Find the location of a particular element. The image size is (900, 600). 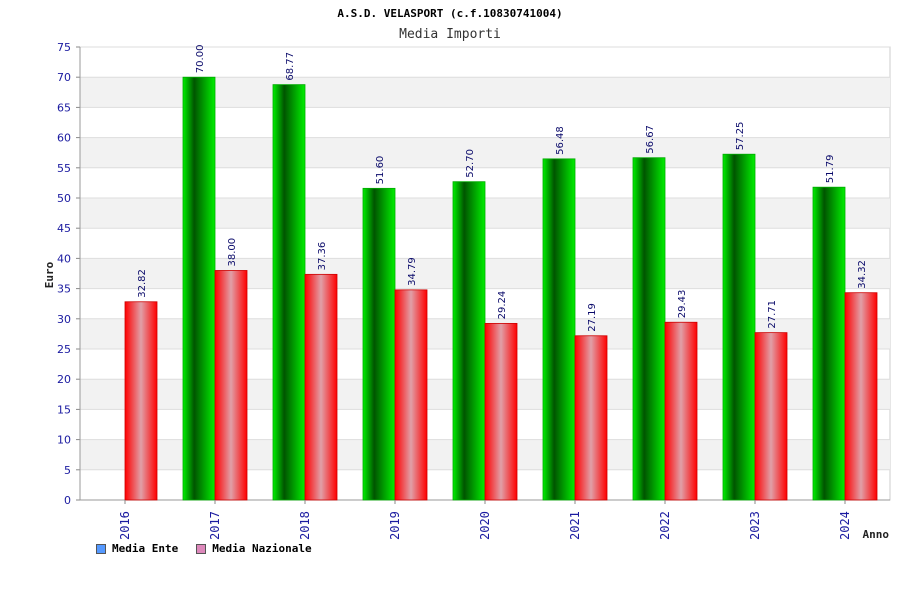

legend: Media Ente Media Nazionale is located at coordinates (204, 548).